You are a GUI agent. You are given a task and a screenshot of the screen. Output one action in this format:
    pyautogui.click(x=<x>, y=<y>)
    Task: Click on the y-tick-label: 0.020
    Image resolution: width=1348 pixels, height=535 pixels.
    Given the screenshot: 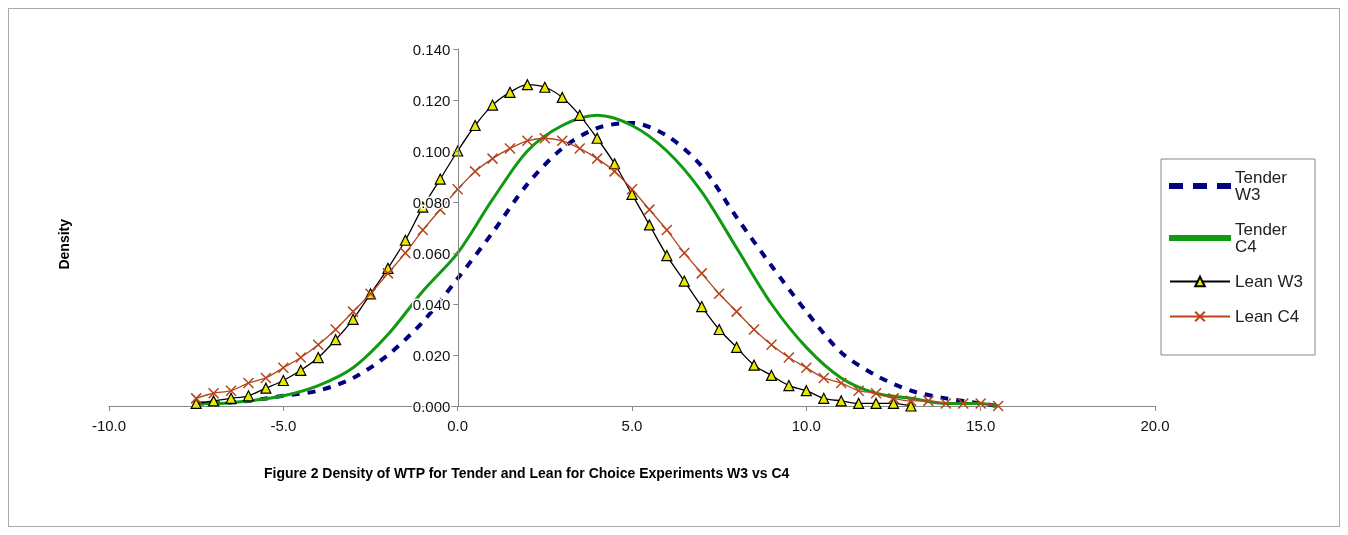 What is the action you would take?
    pyautogui.click(x=431, y=355)
    